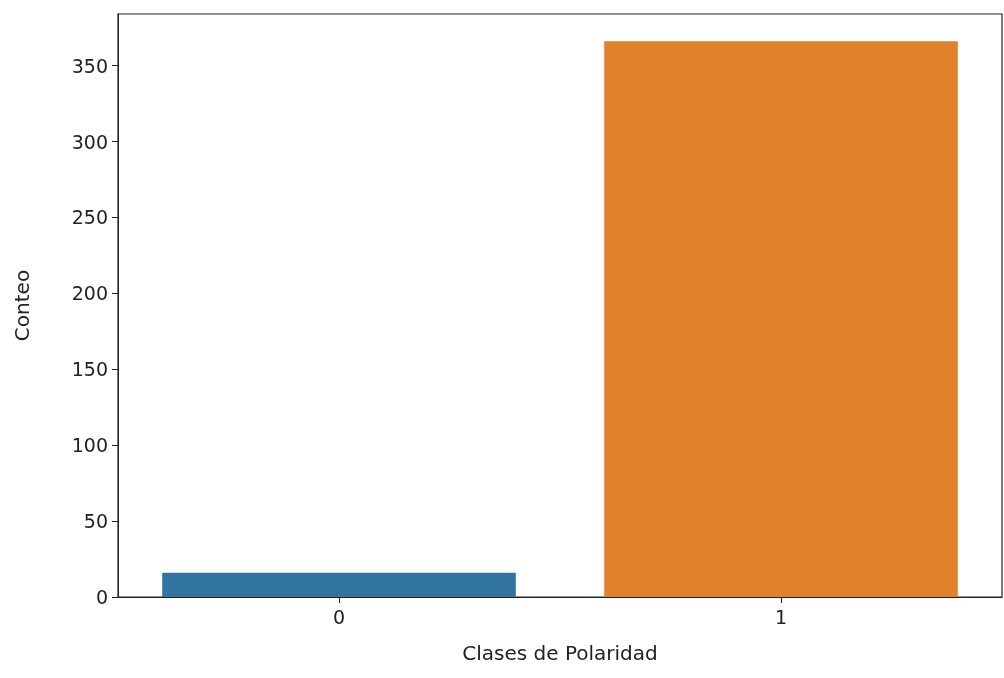  Describe the element at coordinates (560, 653) in the screenshot. I see `x-axis-title: Clases de Polaridad` at that location.